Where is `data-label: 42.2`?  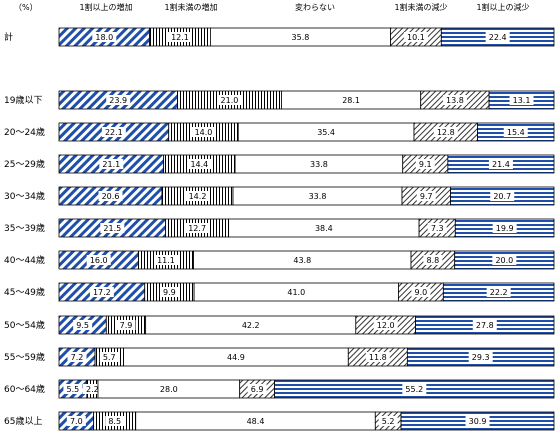 data-label: 42.2 is located at coordinates (251, 325).